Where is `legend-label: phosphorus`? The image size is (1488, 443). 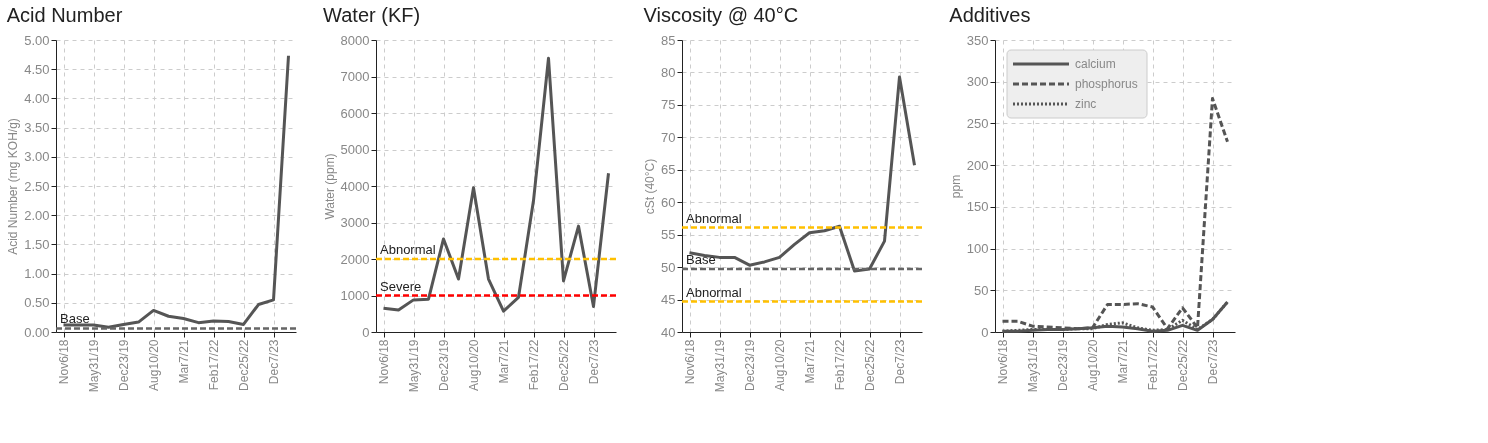
legend-label: phosphorus is located at coordinates (1106, 84).